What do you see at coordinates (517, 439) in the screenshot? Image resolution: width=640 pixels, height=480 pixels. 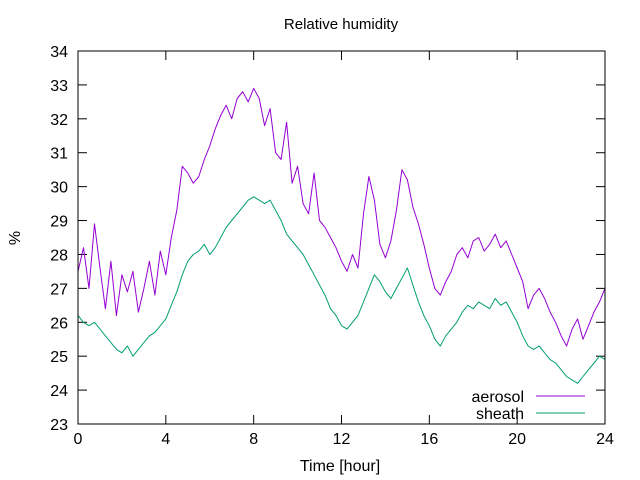 I see `x-tick-label: 20` at bounding box center [517, 439].